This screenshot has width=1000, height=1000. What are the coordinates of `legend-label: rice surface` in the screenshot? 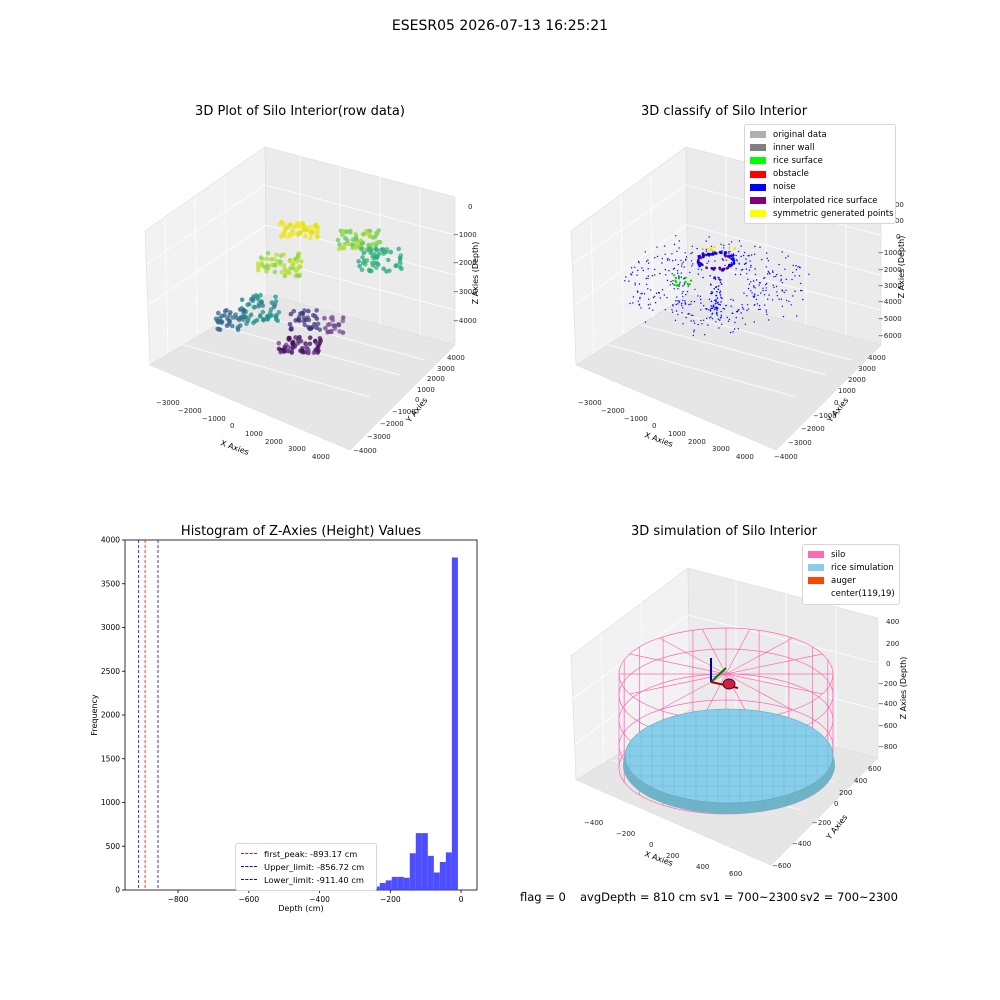 It's located at (798, 160).